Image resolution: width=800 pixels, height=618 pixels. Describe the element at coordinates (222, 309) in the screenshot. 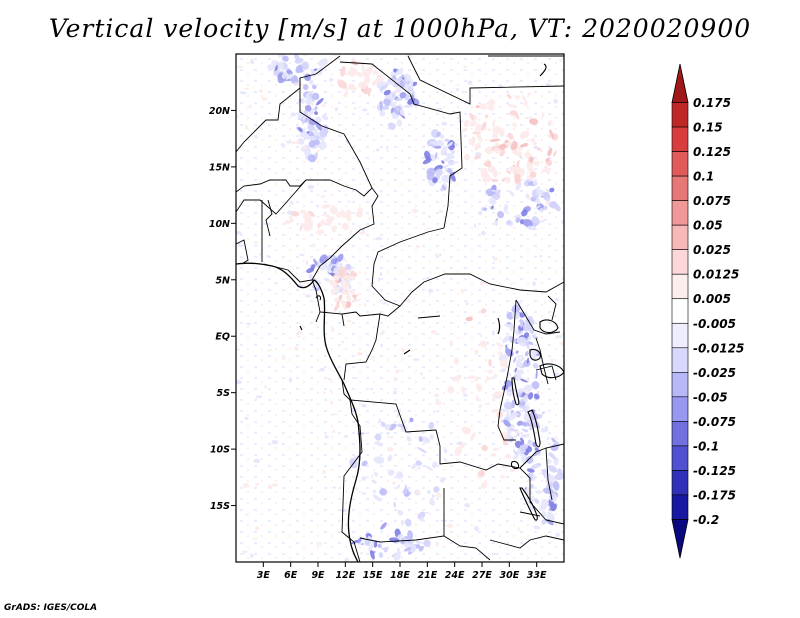

I see `latitude-axis: 20N 15N 10N 5N EQ 5S 10S 15S` at that location.